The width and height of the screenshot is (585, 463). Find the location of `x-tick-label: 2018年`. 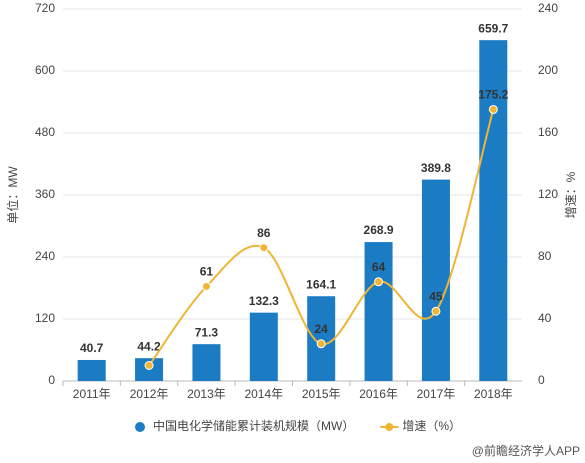

x-tick-label: 2018年 is located at coordinates (493, 394).